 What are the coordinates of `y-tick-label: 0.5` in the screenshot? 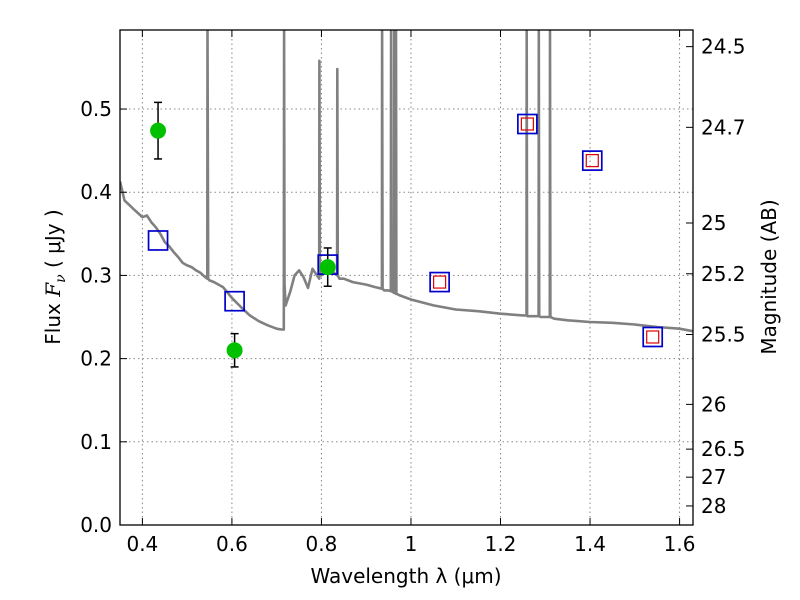 It's located at (96, 109).